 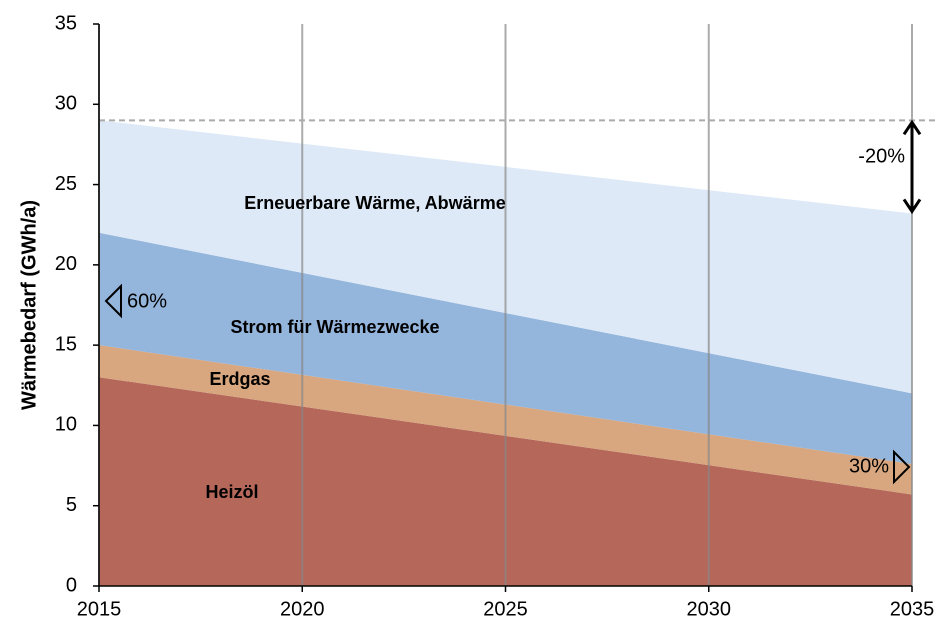 I want to click on y-tick-label: 5, so click(x=71, y=505).